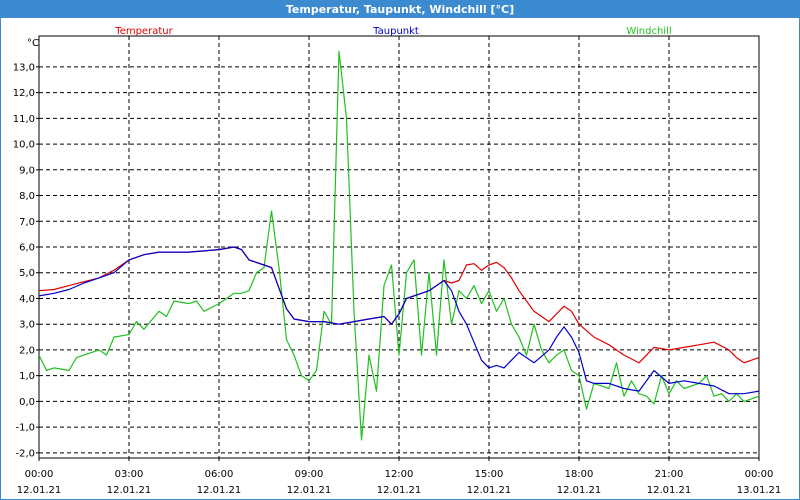  What do you see at coordinates (27, 196) in the screenshot?
I see `y-tick-label: 8,0` at bounding box center [27, 196].